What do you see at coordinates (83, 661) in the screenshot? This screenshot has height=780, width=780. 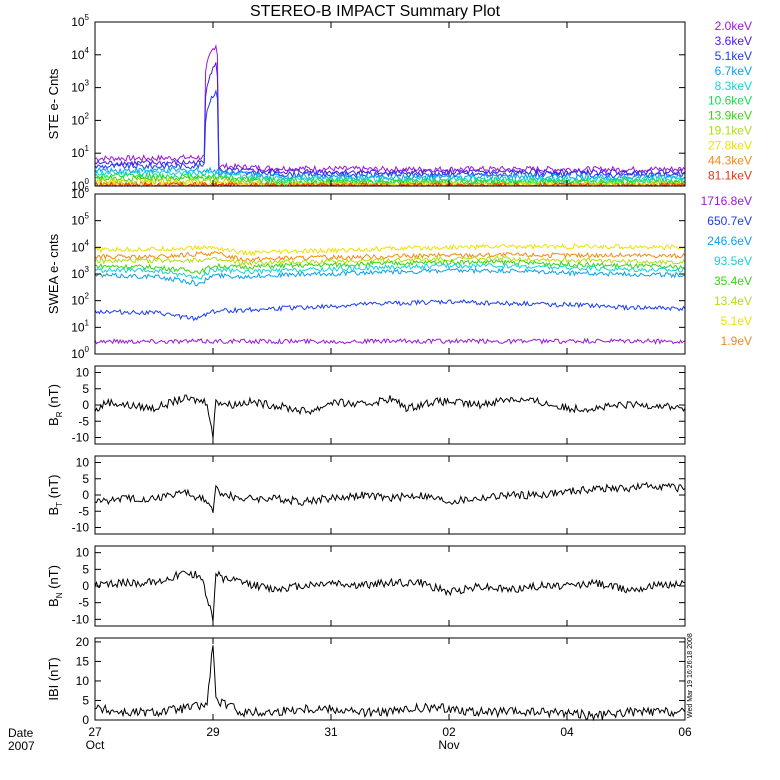 I see `ytick-label-bmag: 15` at bounding box center [83, 661].